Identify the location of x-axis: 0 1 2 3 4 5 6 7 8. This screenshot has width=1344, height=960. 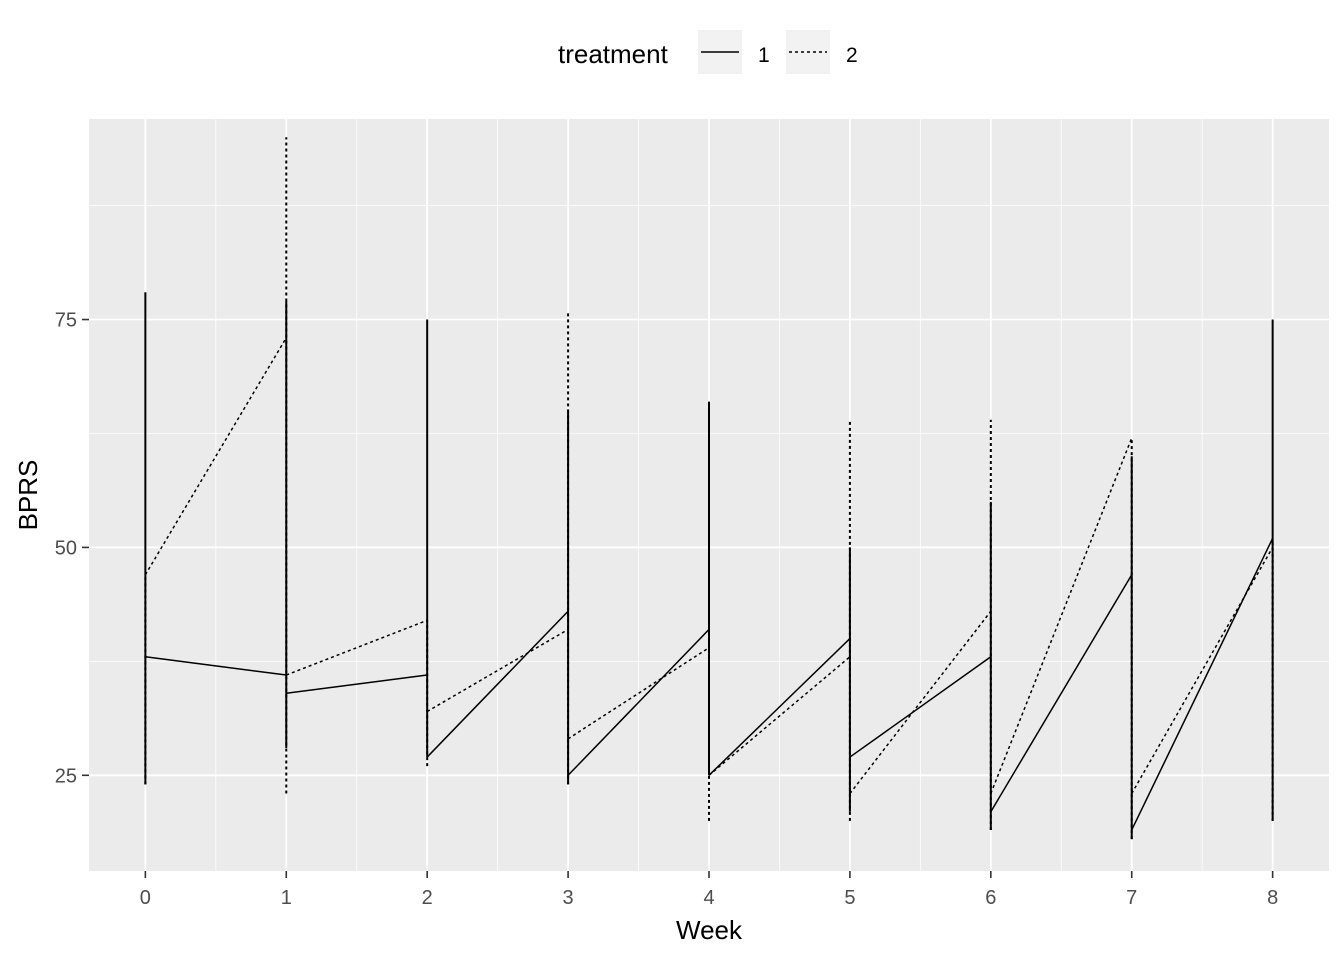
(709, 890).